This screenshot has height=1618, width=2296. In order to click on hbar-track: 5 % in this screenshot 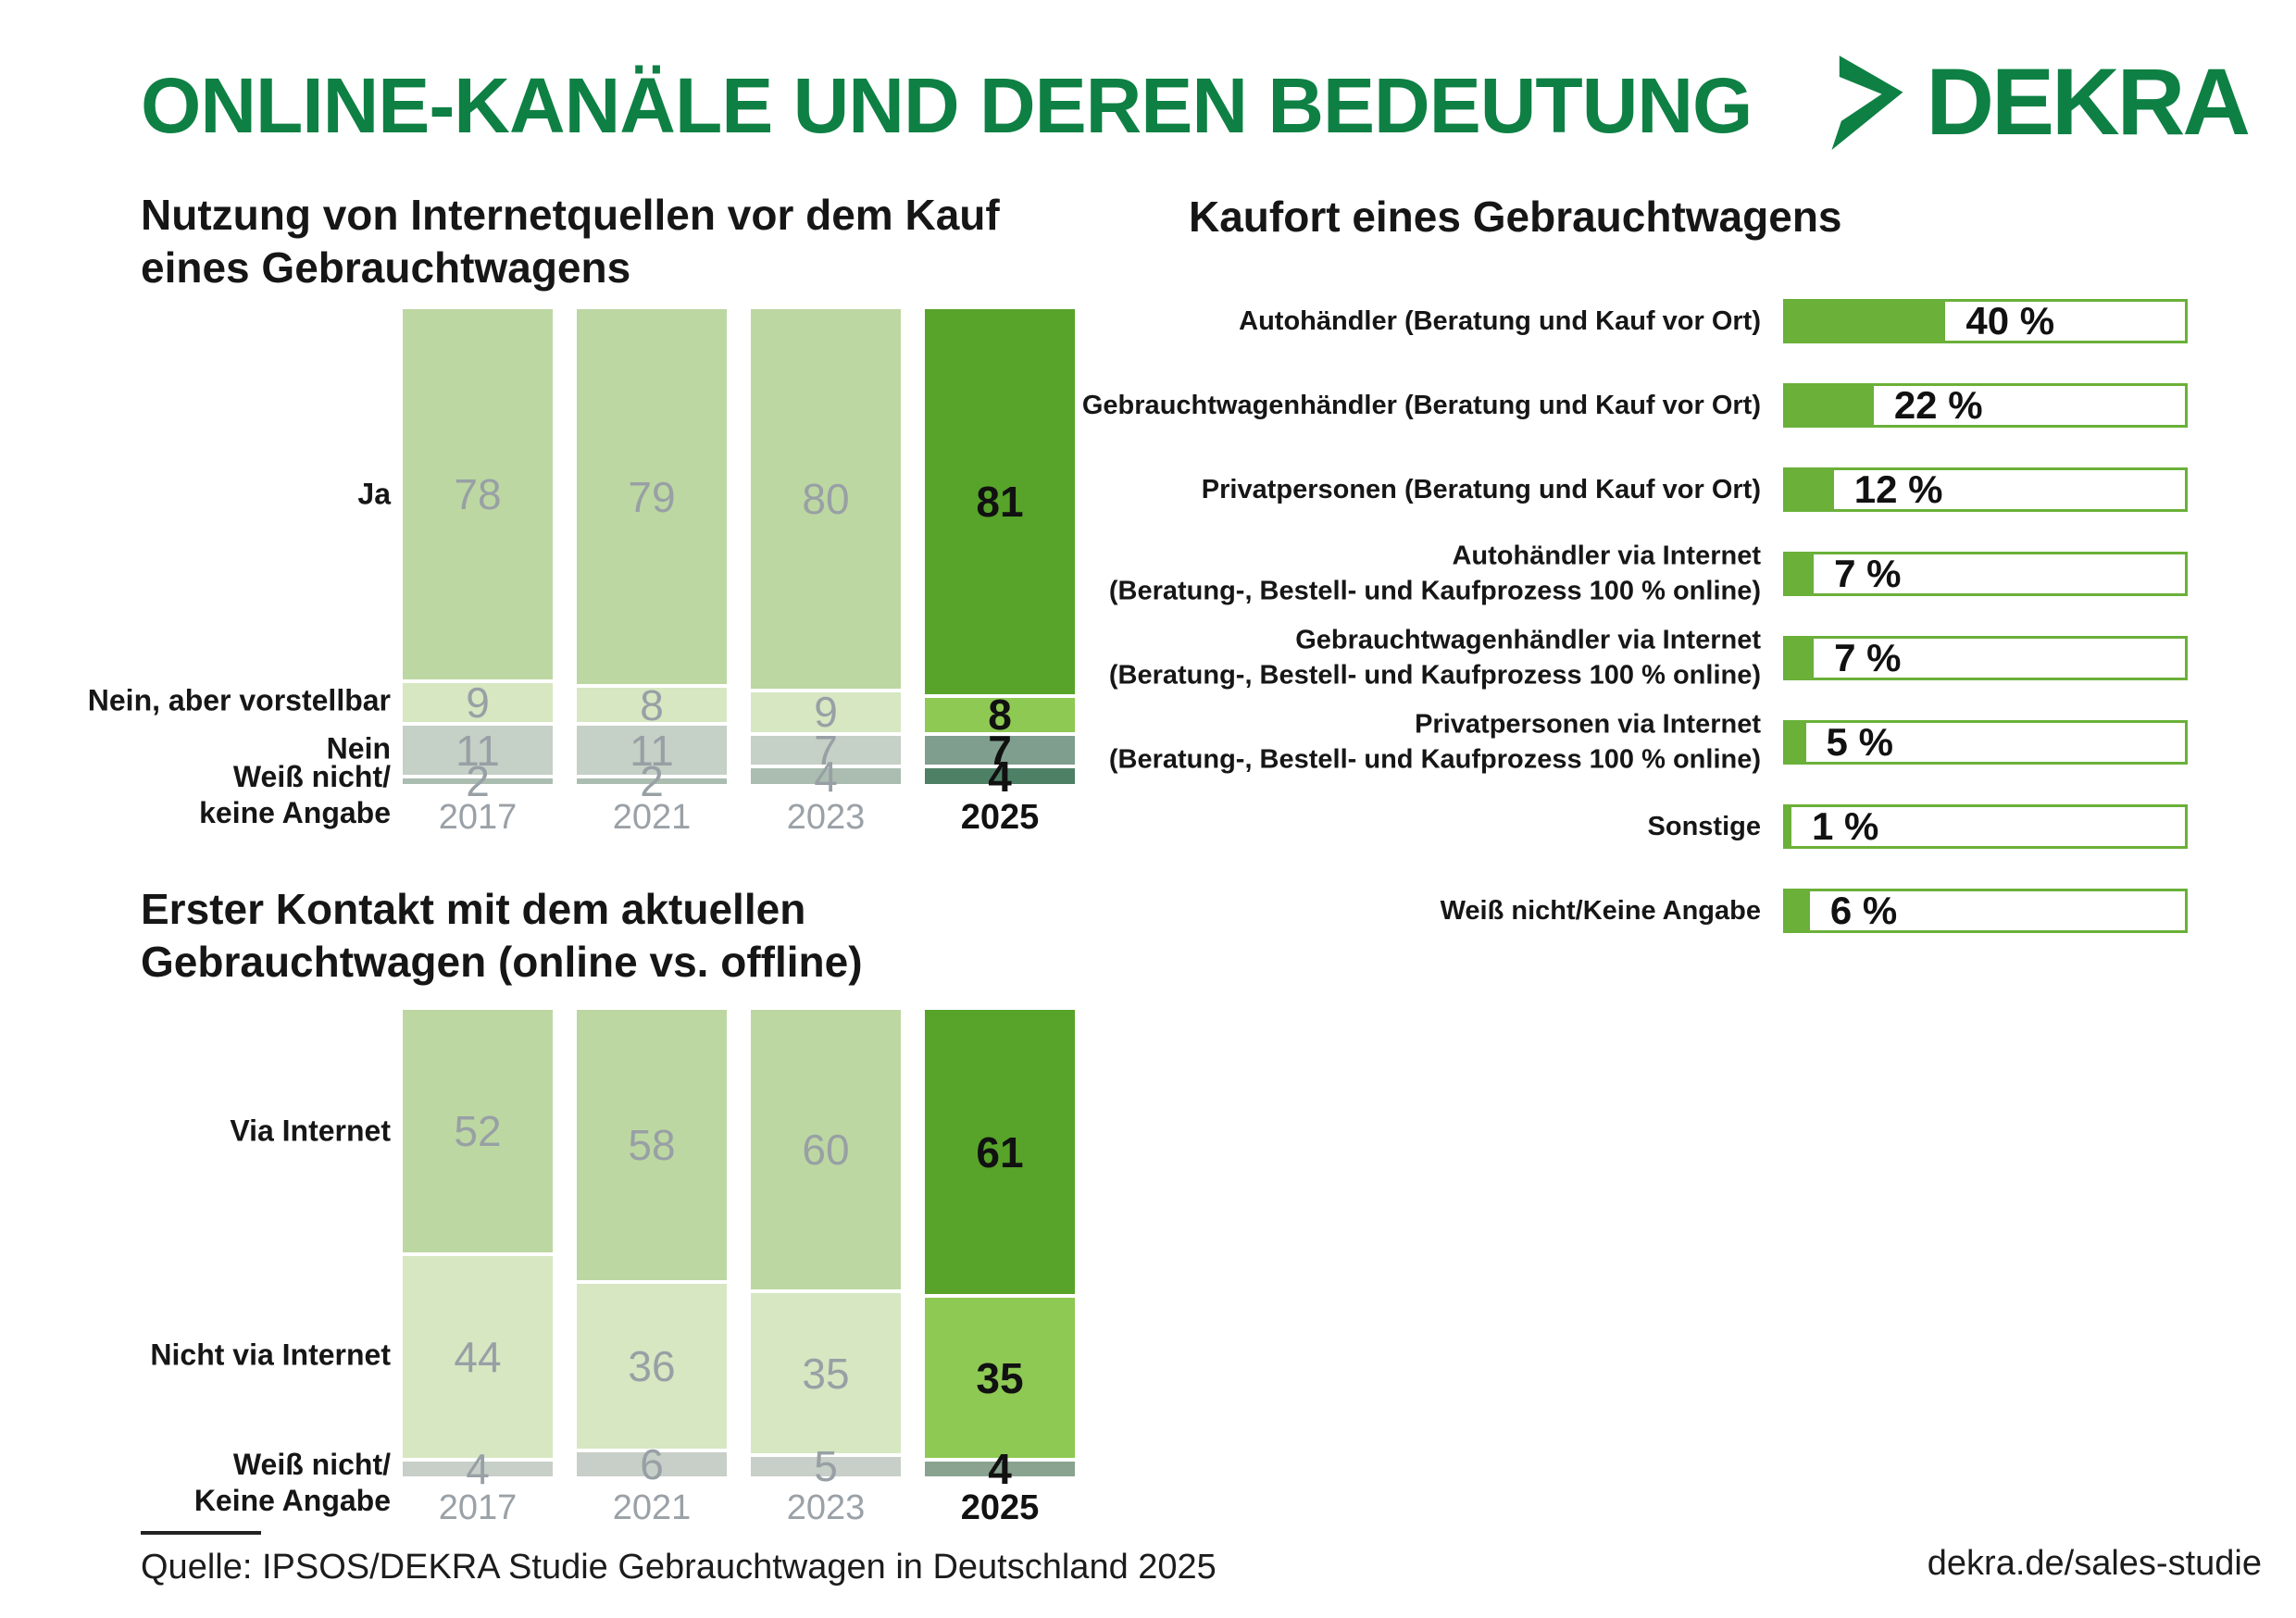, I will do `click(1985, 742)`.